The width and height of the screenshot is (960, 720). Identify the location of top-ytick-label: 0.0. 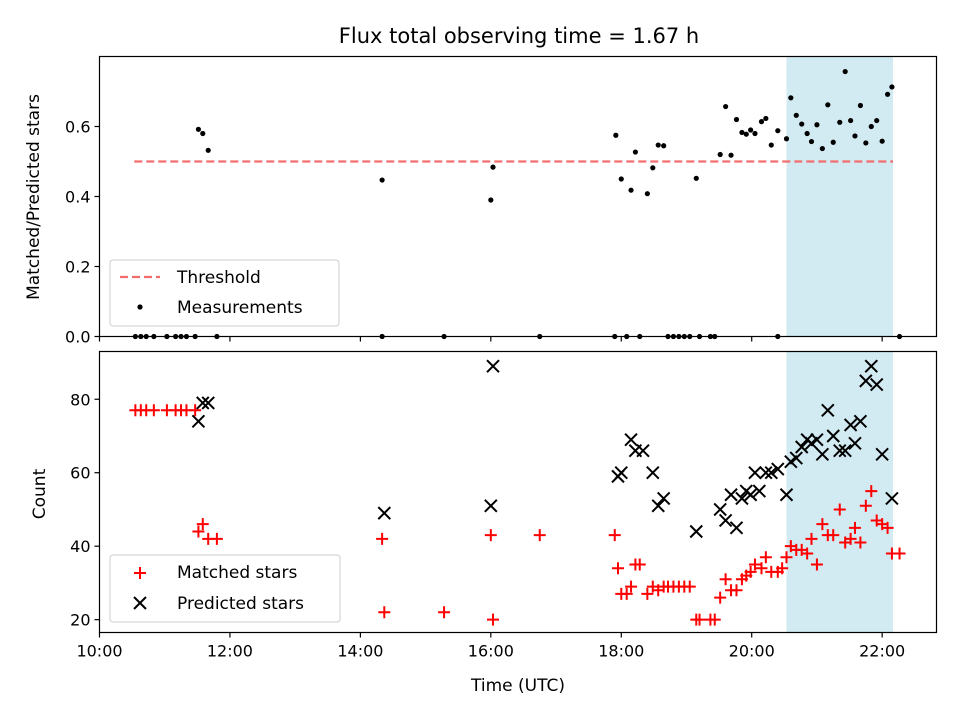
(77, 337).